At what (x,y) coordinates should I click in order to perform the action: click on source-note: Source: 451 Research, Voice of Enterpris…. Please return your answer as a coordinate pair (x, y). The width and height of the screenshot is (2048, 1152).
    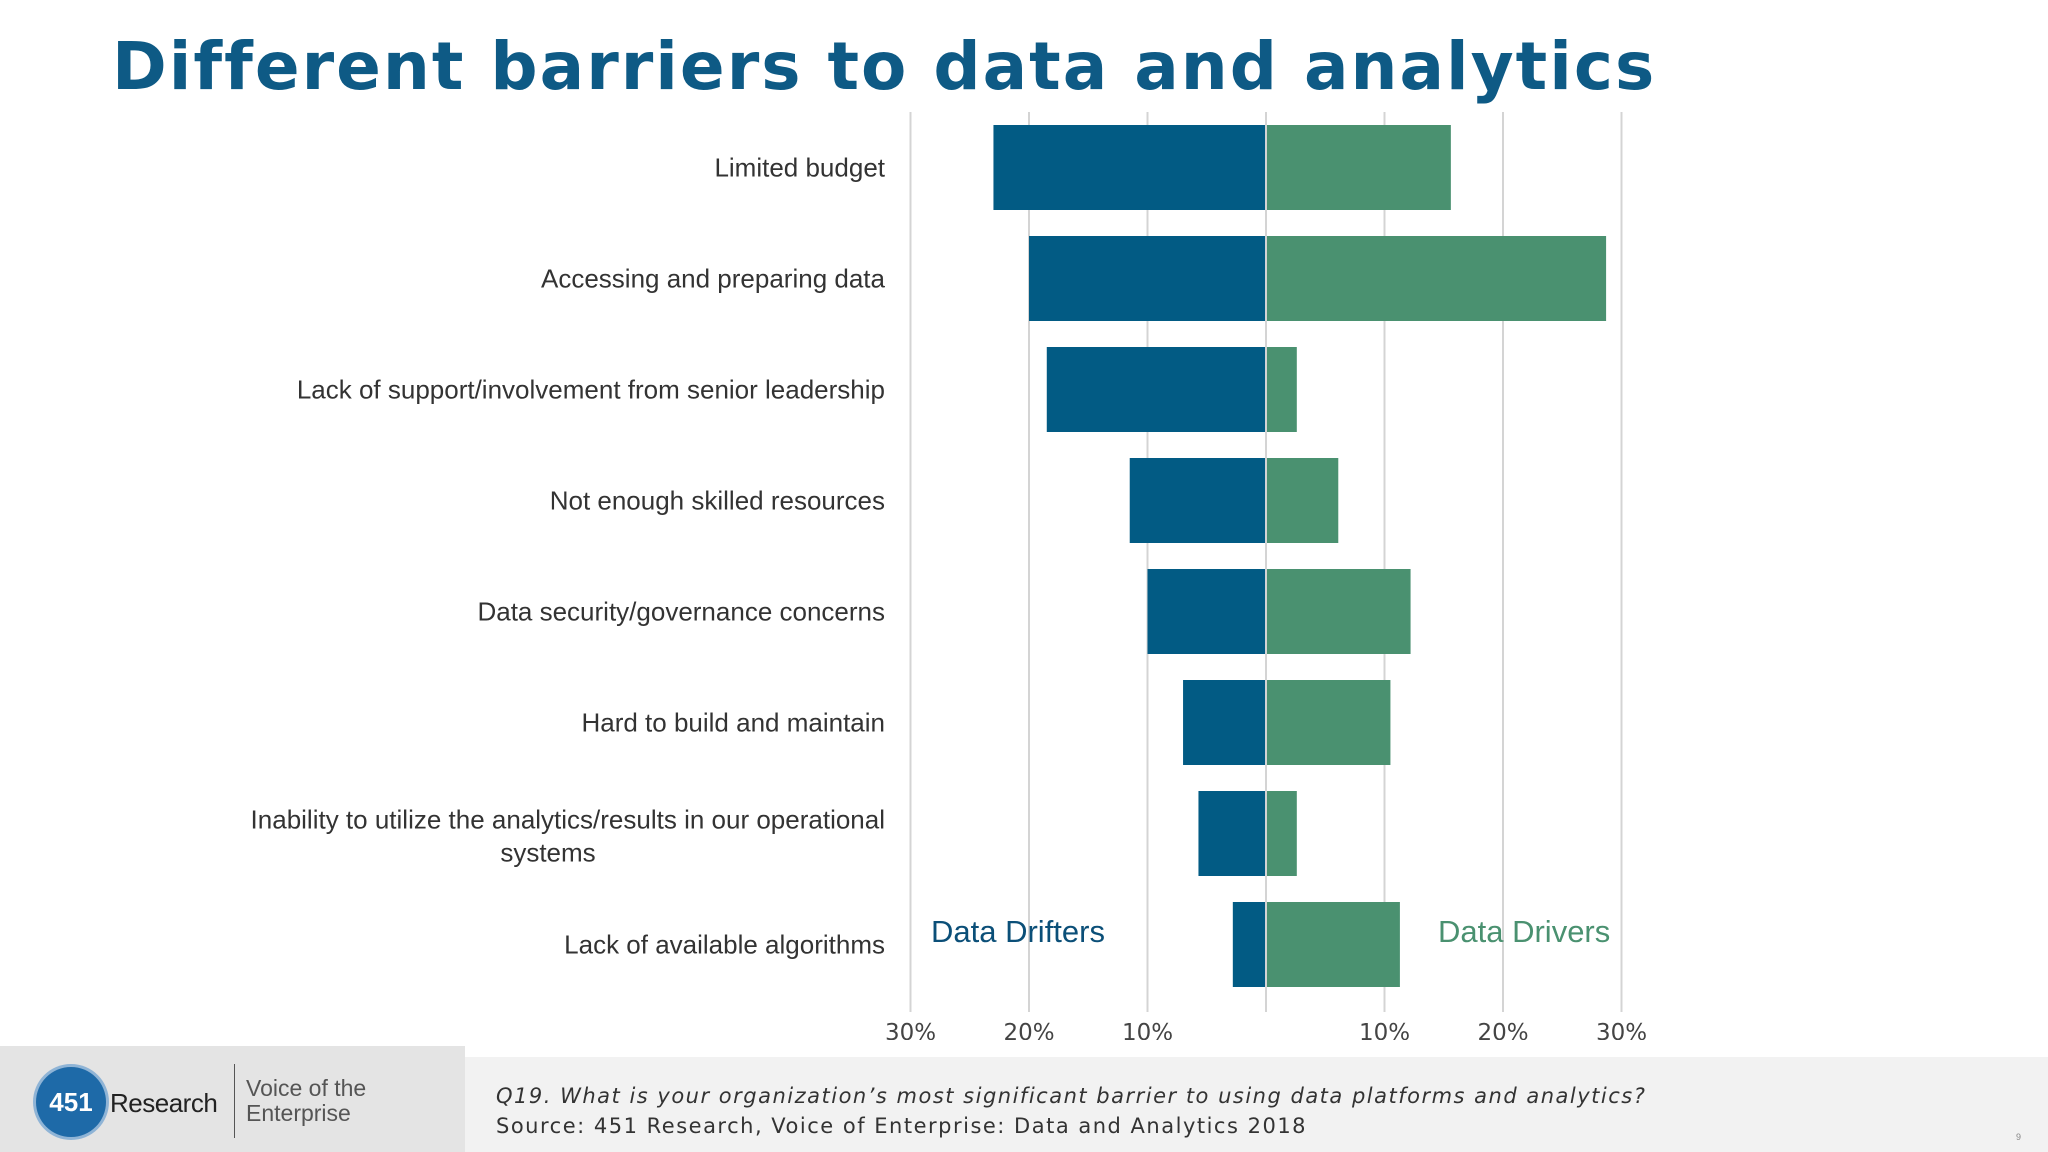
    Looking at the image, I should click on (902, 1126).